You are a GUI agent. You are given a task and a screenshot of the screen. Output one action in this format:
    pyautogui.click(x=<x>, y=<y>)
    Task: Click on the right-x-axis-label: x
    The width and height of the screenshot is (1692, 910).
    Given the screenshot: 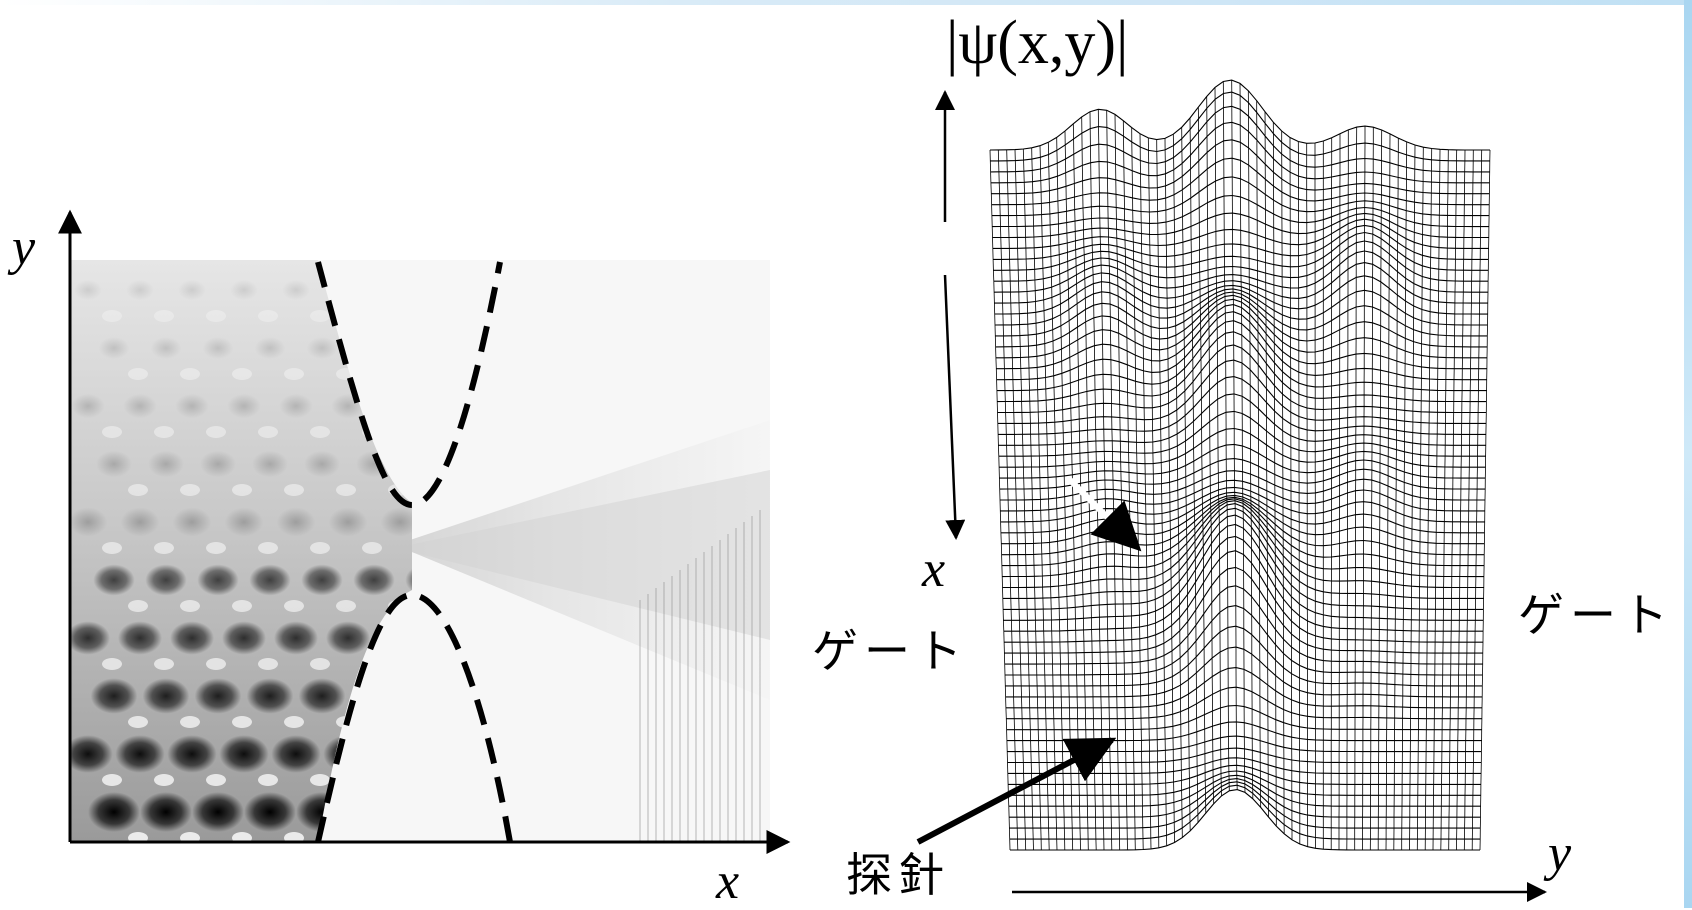 What is the action you would take?
    pyautogui.click(x=934, y=569)
    